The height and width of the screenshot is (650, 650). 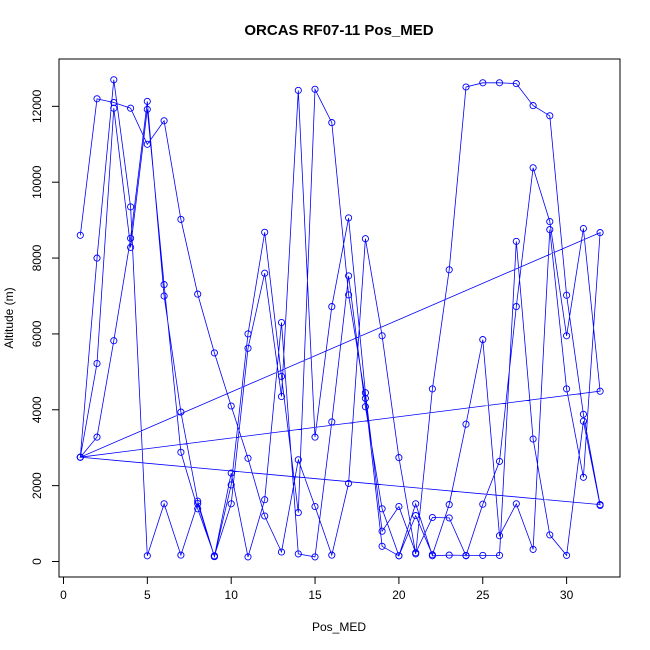 What do you see at coordinates (37, 257) in the screenshot?
I see `y-tick-label: 8000` at bounding box center [37, 257].